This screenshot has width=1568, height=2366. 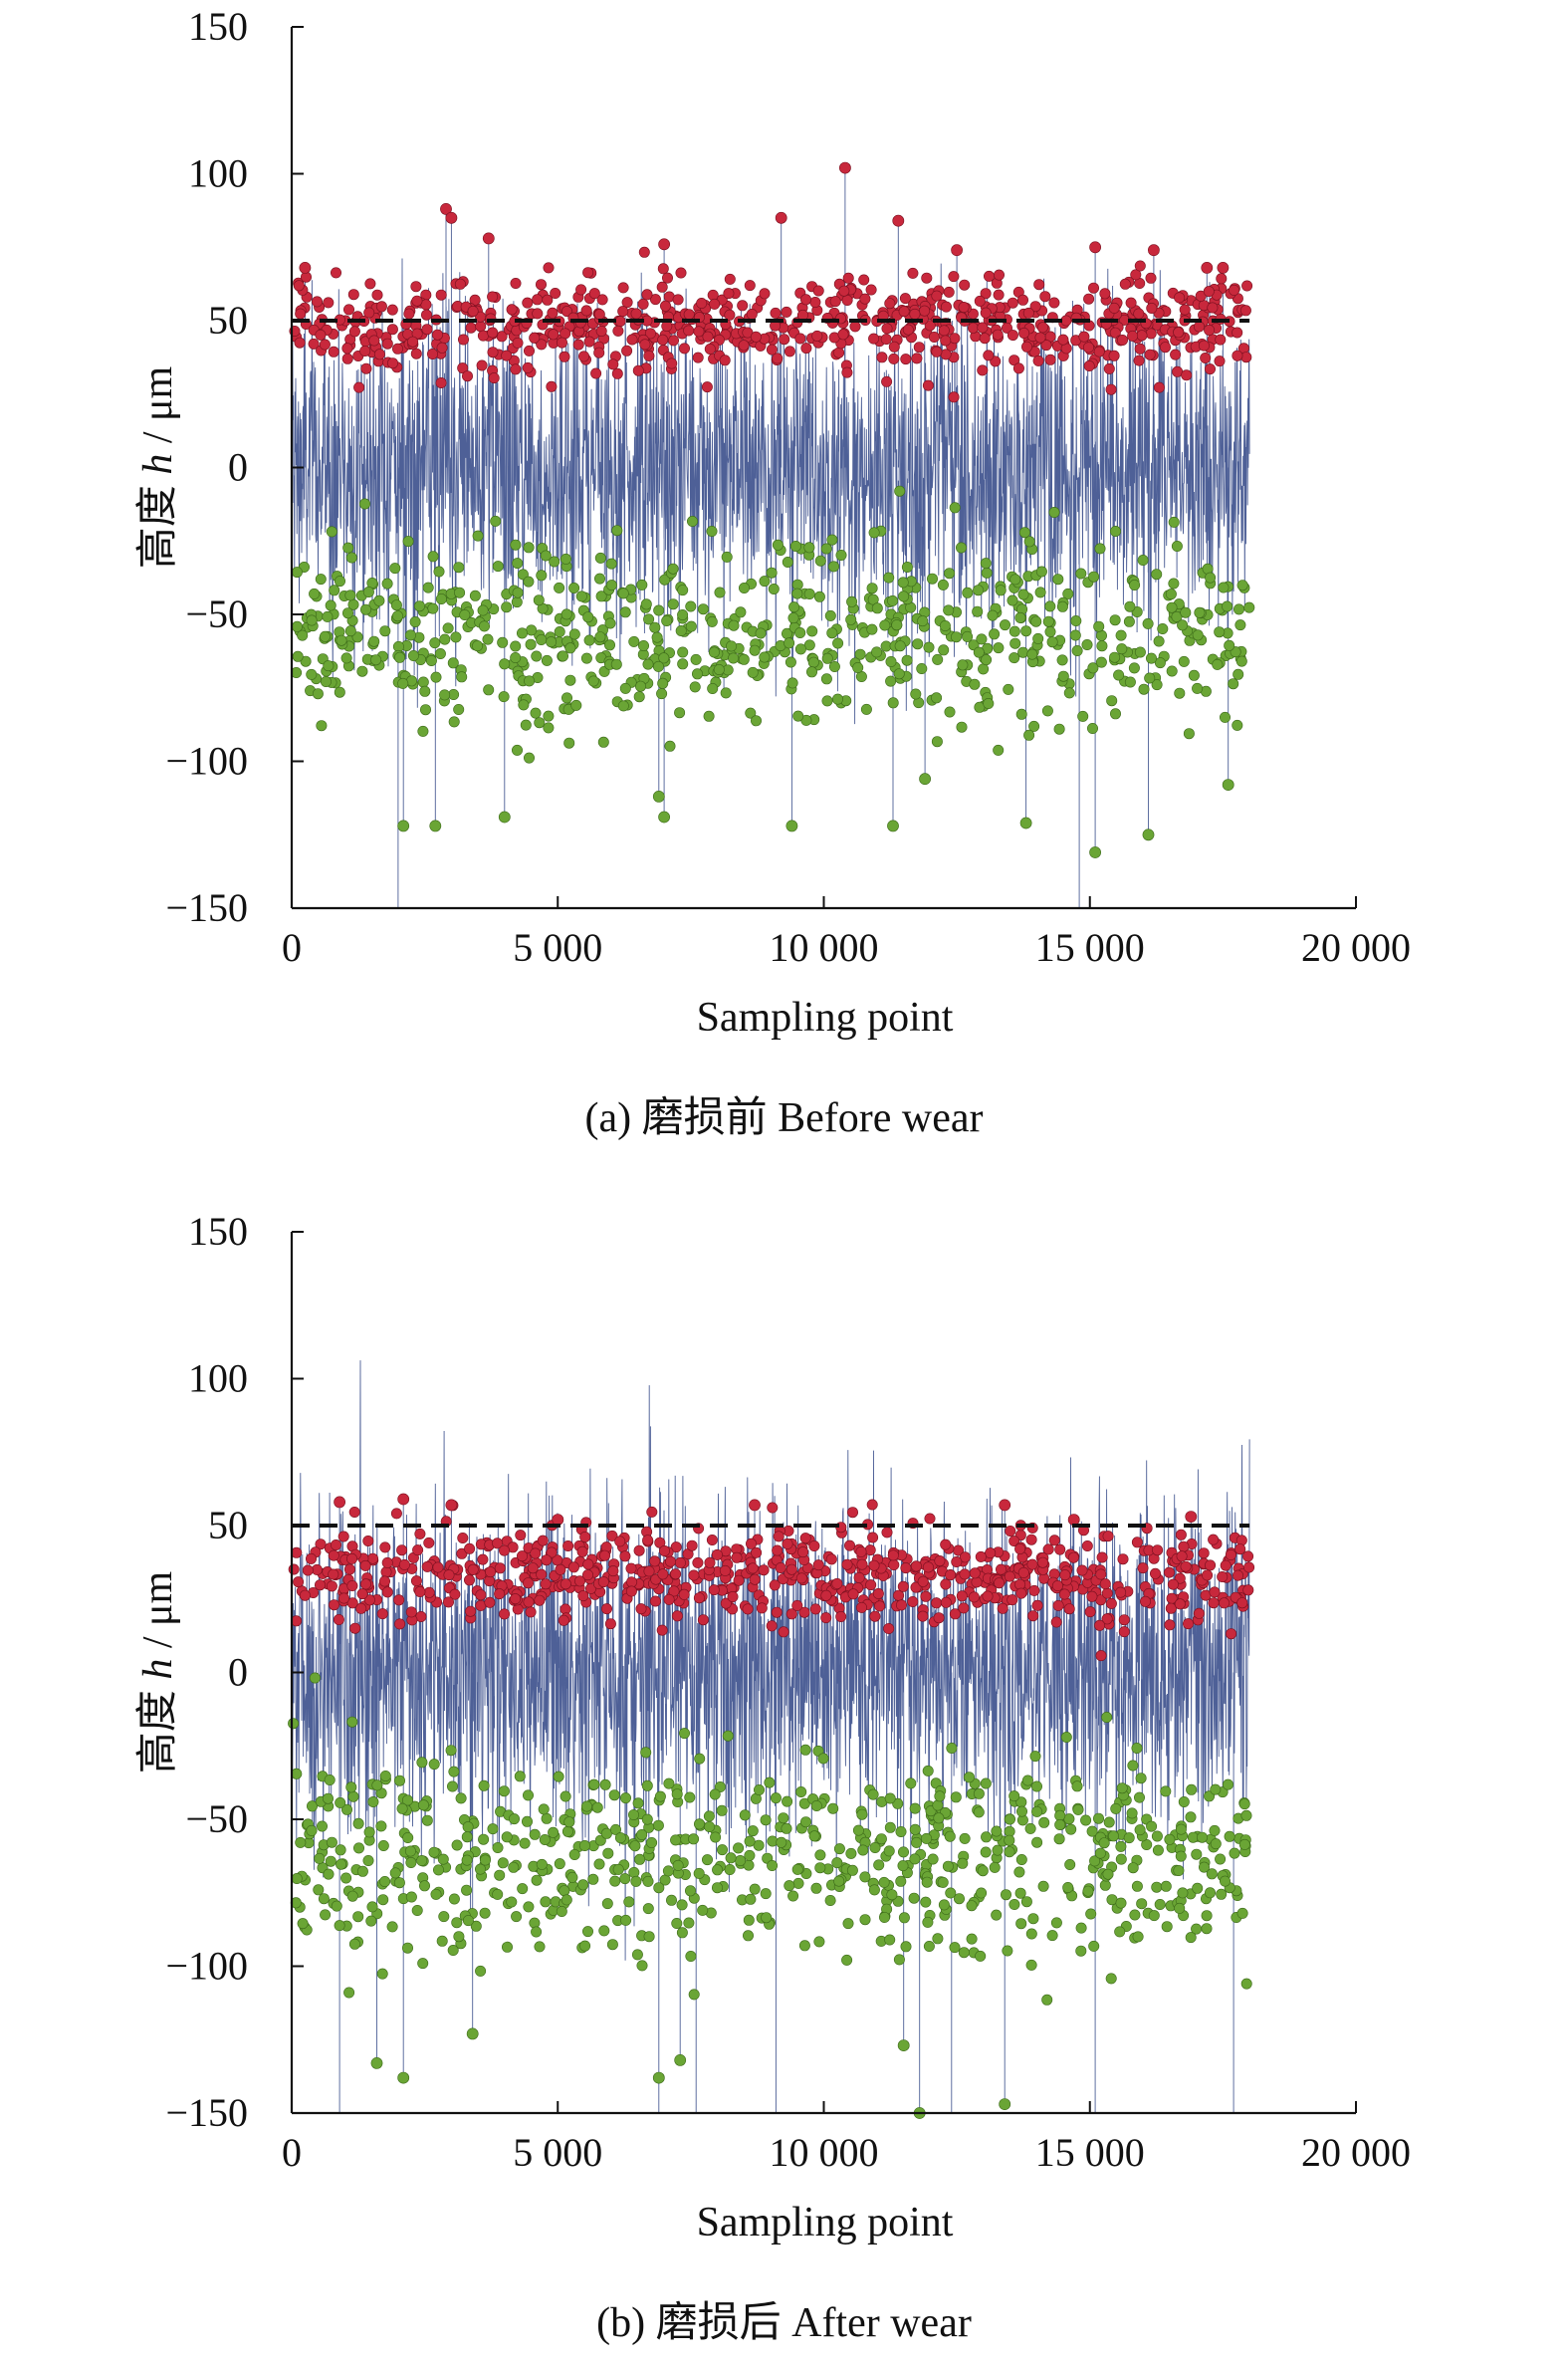 What do you see at coordinates (825, 948) in the screenshot?
I see `x-tick-label: 10 000` at bounding box center [825, 948].